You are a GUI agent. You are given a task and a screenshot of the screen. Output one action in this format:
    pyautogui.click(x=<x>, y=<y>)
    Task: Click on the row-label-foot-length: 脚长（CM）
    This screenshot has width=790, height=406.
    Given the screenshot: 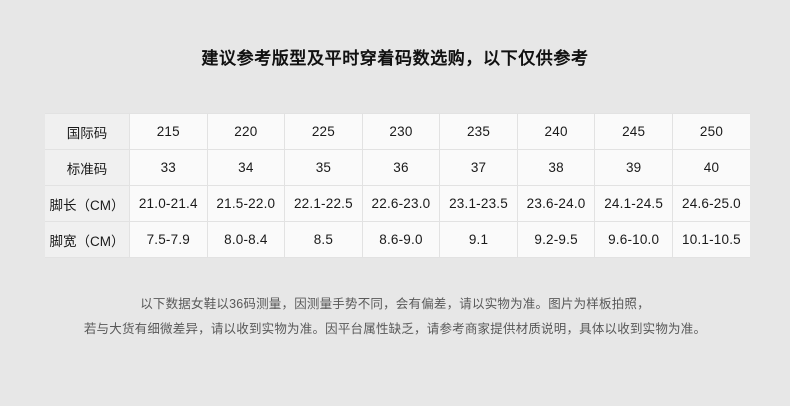 What is the action you would take?
    pyautogui.click(x=87, y=203)
    